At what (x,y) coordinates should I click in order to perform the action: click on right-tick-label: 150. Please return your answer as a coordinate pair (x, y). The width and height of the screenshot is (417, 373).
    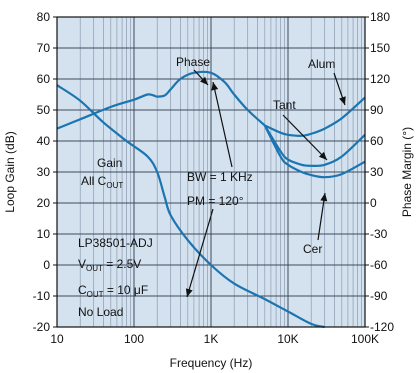
    Looking at the image, I should click on (380, 48).